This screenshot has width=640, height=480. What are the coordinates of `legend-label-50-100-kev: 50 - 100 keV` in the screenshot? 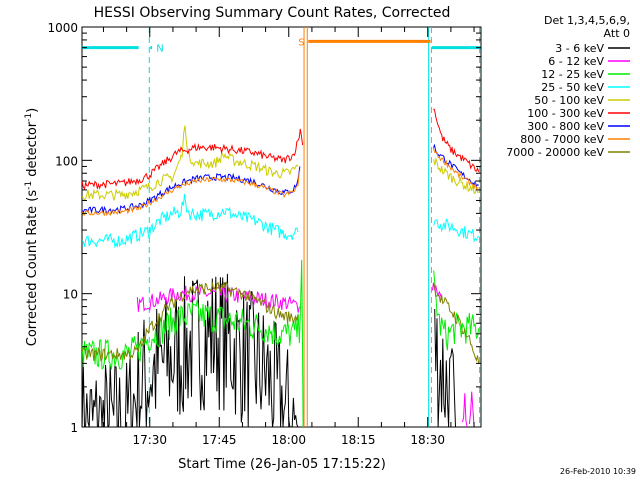 It's located at (569, 100).